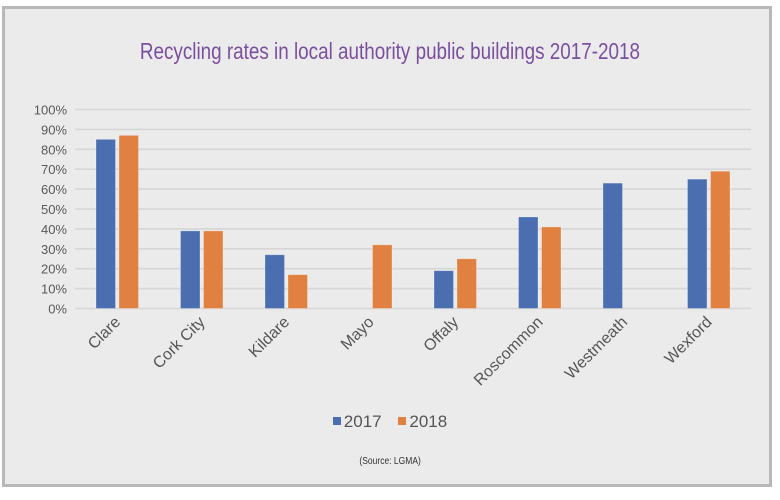 The width and height of the screenshot is (780, 500). Describe the element at coordinates (54, 169) in the screenshot. I see `y-tick-label: 70%` at that location.